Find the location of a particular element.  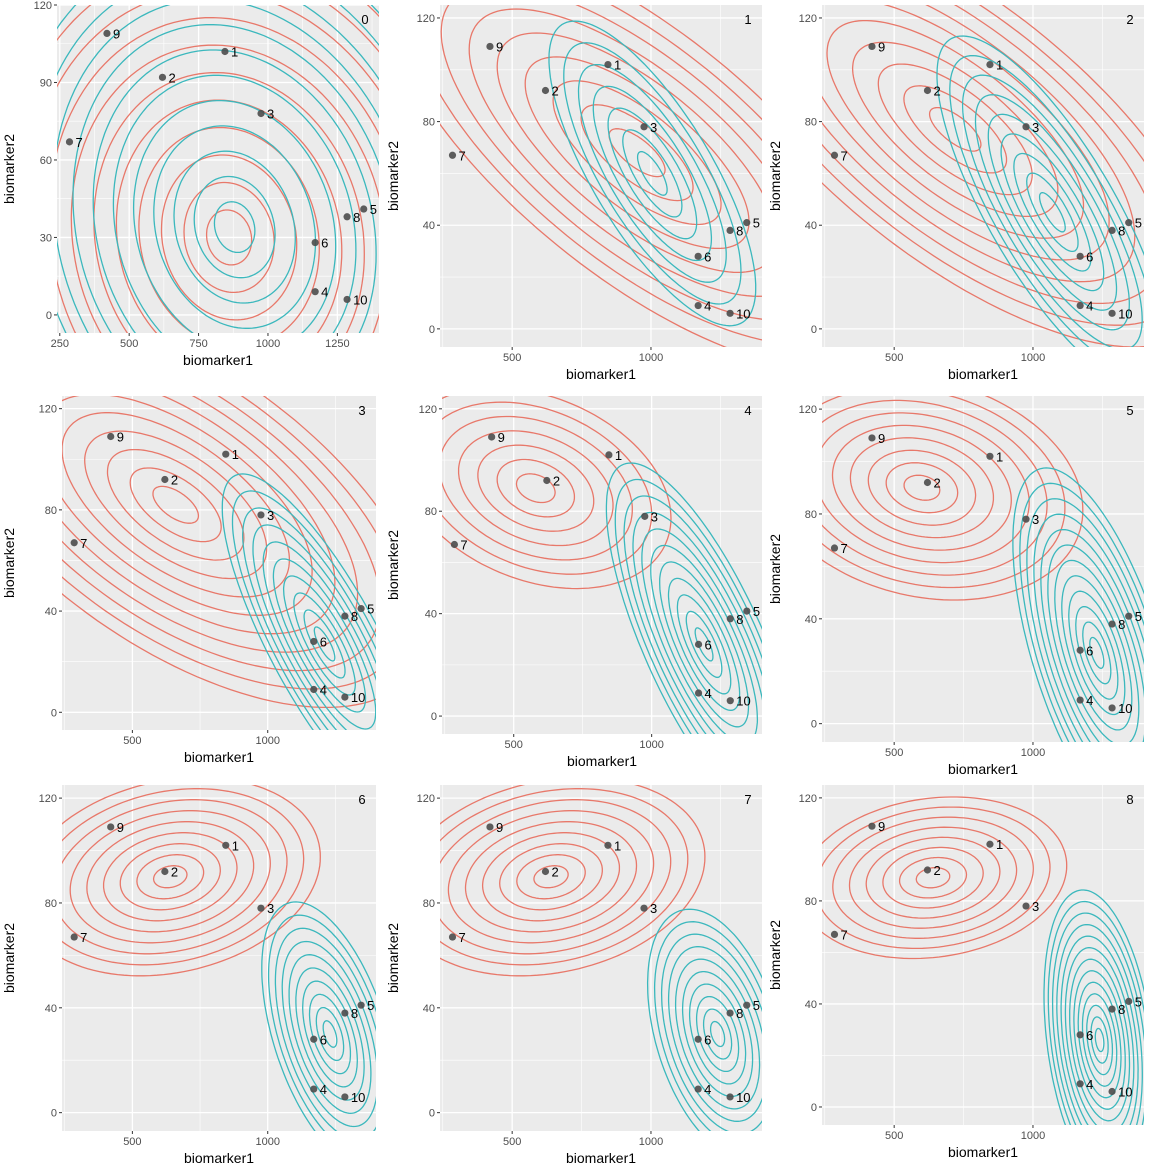

point-label: 3 is located at coordinates (653, 908).